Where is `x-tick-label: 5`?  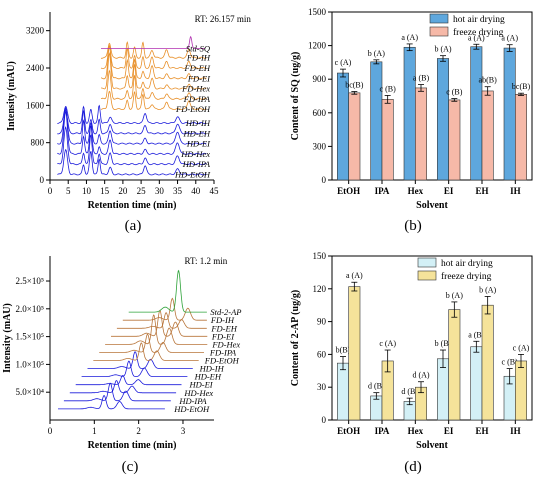 x-tick-label: 5 is located at coordinates (68, 191).